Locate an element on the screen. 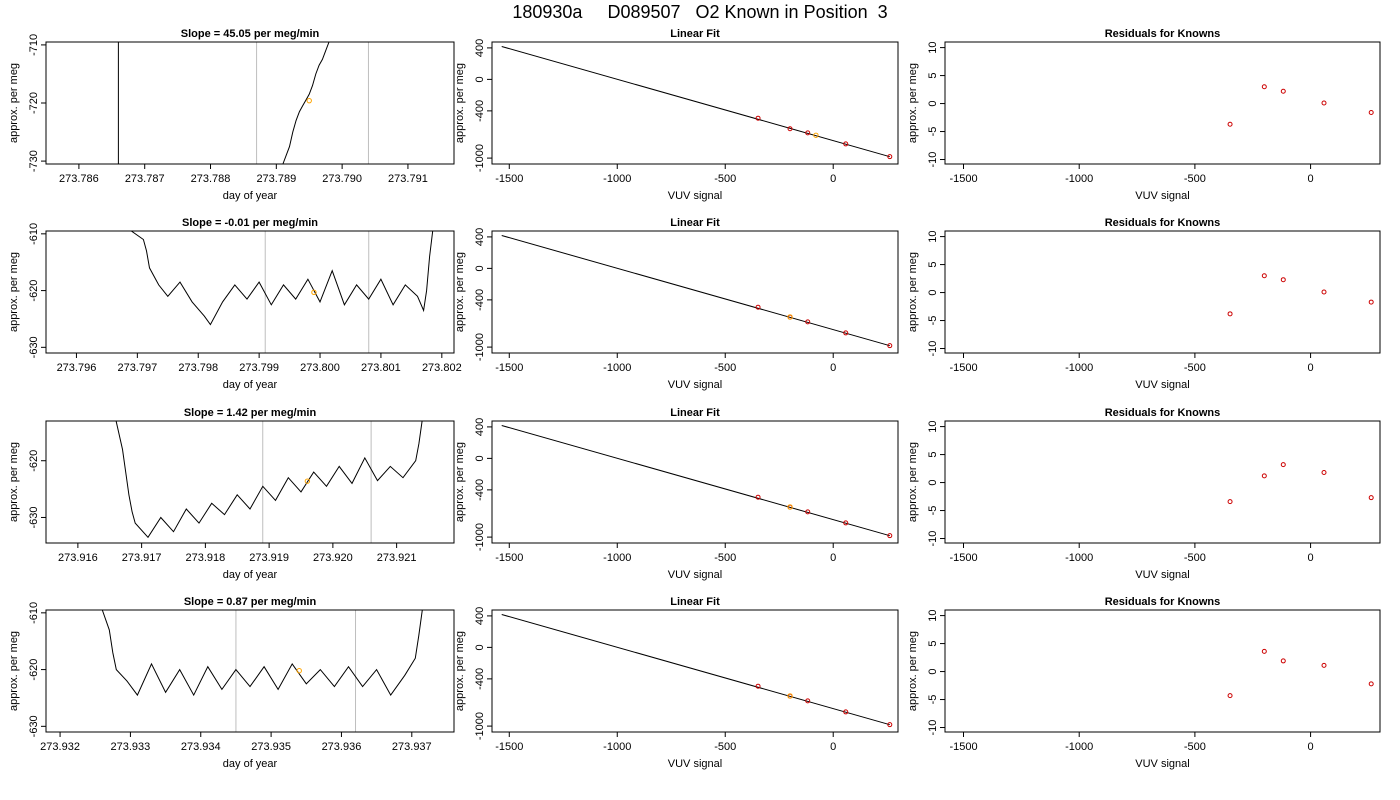 The image size is (1400, 800). y-tick-label: 5 is located at coordinates (933, 76).